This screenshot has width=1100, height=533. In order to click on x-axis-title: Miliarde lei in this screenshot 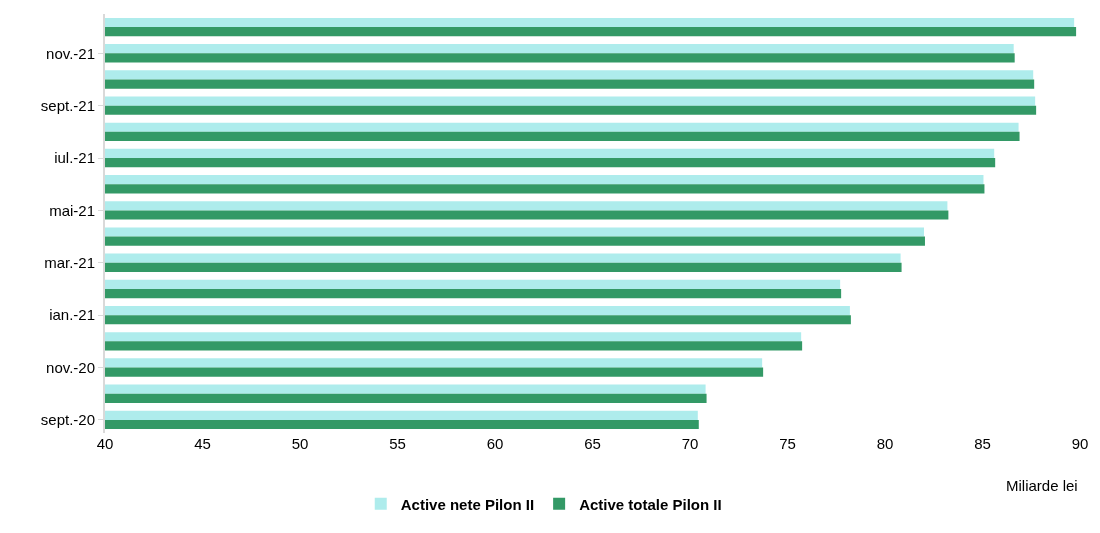, I will do `click(1042, 485)`.